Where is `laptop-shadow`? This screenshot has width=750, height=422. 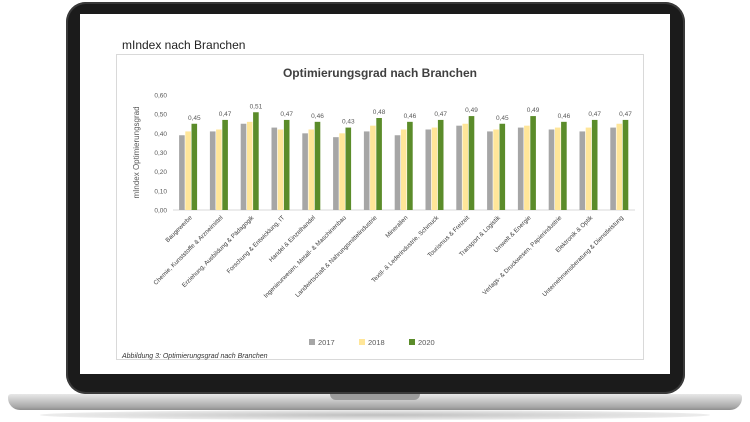 laptop-shadow is located at coordinates (375, 415).